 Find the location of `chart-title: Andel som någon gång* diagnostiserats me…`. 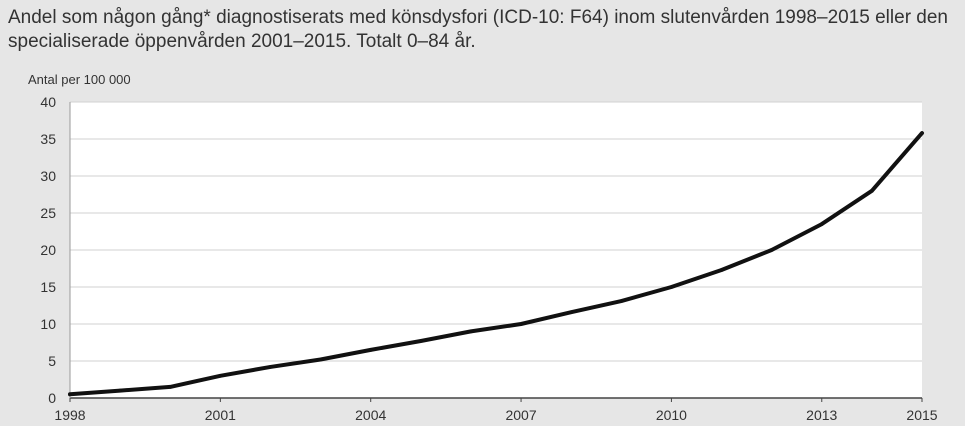

chart-title: Andel som någon gång* diagnostiserats me… is located at coordinates (478, 29).